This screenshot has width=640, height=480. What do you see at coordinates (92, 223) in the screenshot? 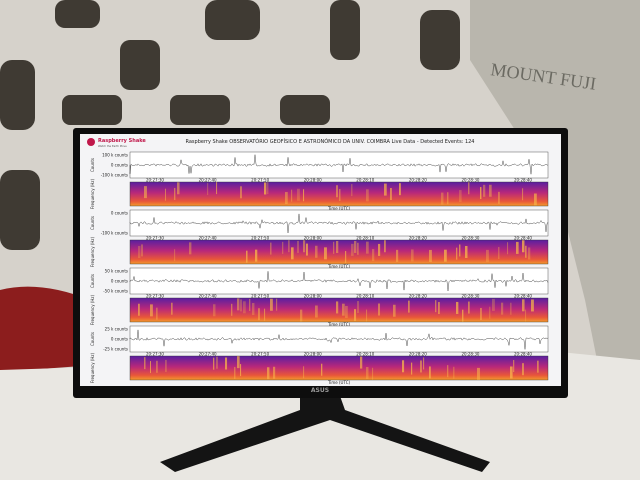
I see `y-axis-label: Counts` at bounding box center [92, 223].